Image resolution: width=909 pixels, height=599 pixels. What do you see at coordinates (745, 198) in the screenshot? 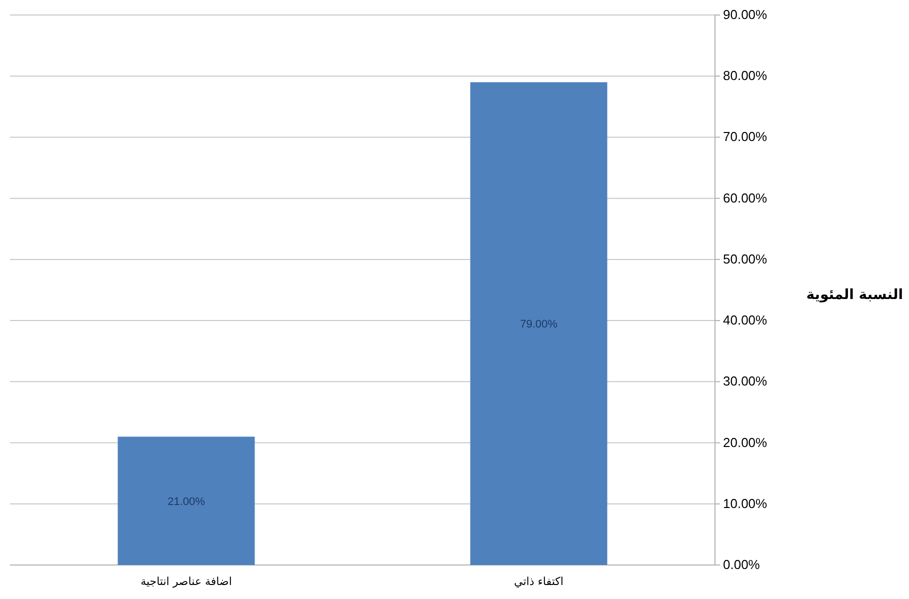
I see `y-tick-label: 60.00%` at bounding box center [745, 198].